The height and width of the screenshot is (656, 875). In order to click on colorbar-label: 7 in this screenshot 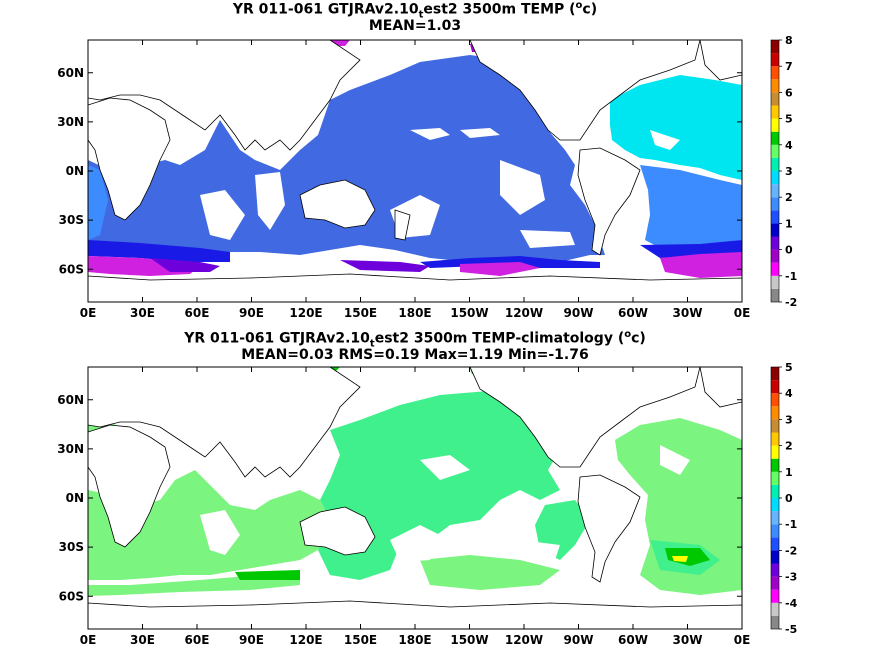, I will do `click(789, 66)`.